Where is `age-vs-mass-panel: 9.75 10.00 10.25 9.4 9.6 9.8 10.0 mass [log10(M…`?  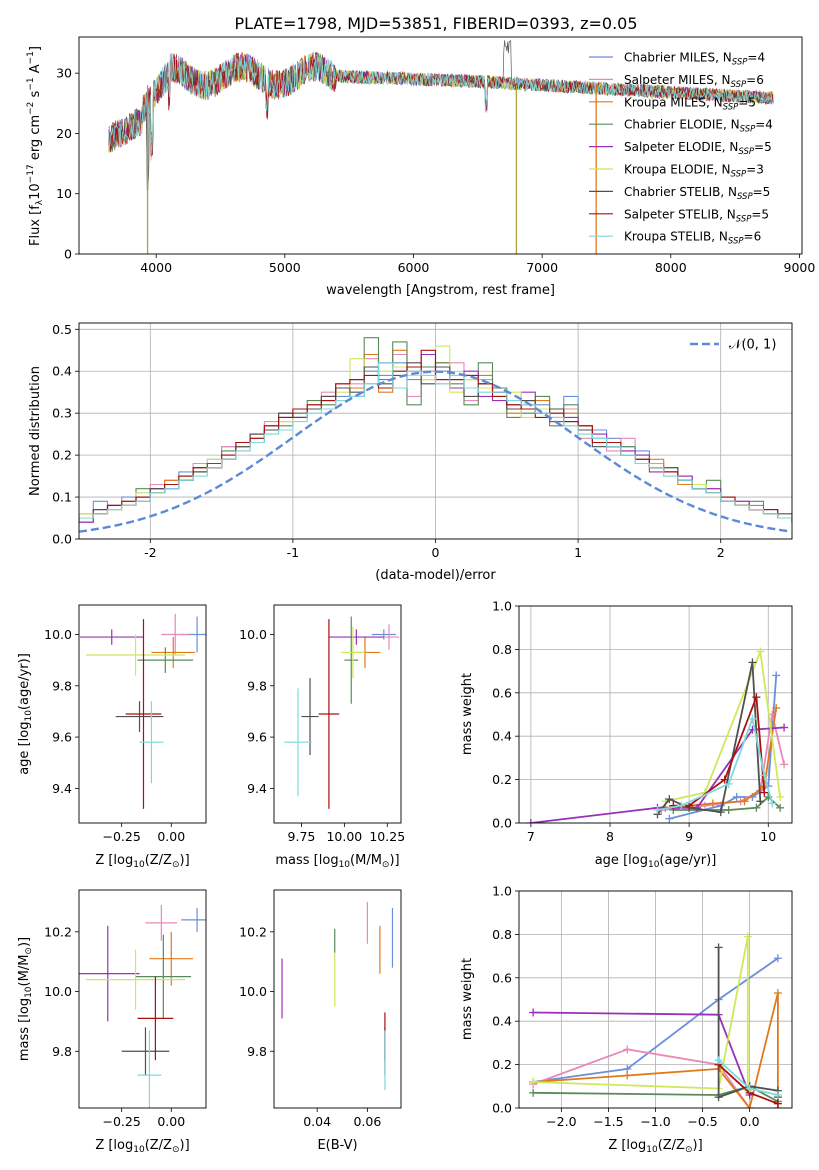 age-vs-mass-panel: 9.75 10.00 10.25 9.4 9.6 9.8 10.0 mass [log10(M… is located at coordinates (322, 737).